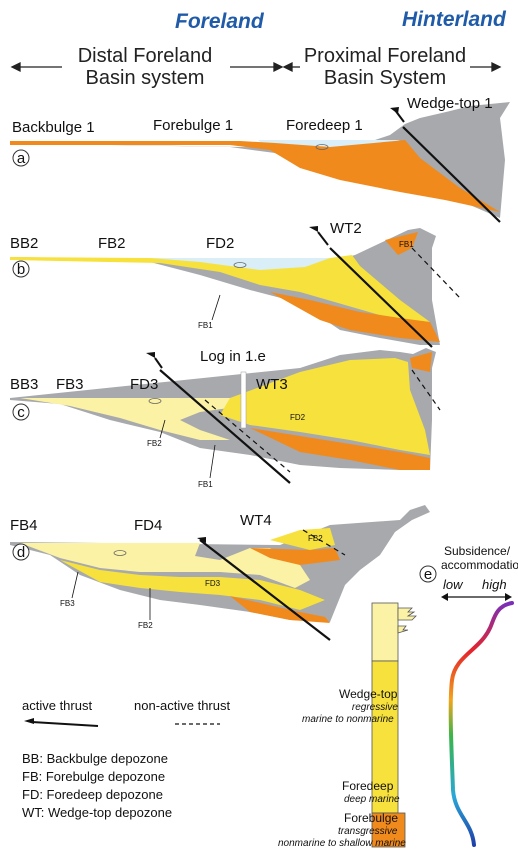  Describe the element at coordinates (21, 158) in the screenshot. I see `panel-a-letter: a` at that location.